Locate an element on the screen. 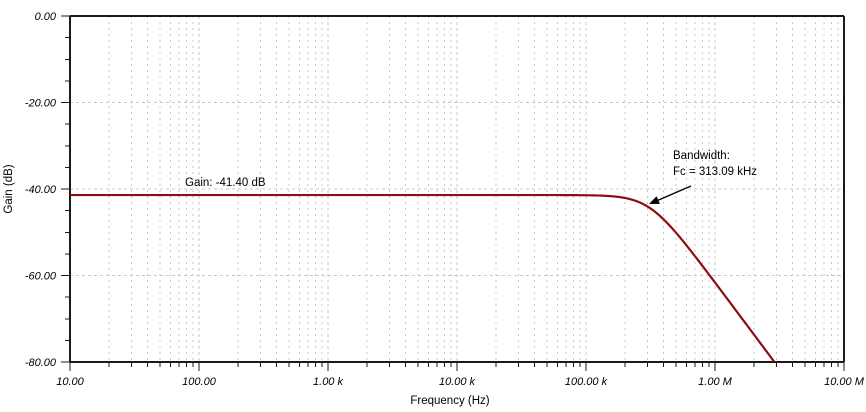 The height and width of the screenshot is (412, 866). bandwidth-annotation-line2: Fc = 313.09 kHz is located at coordinates (715, 172).